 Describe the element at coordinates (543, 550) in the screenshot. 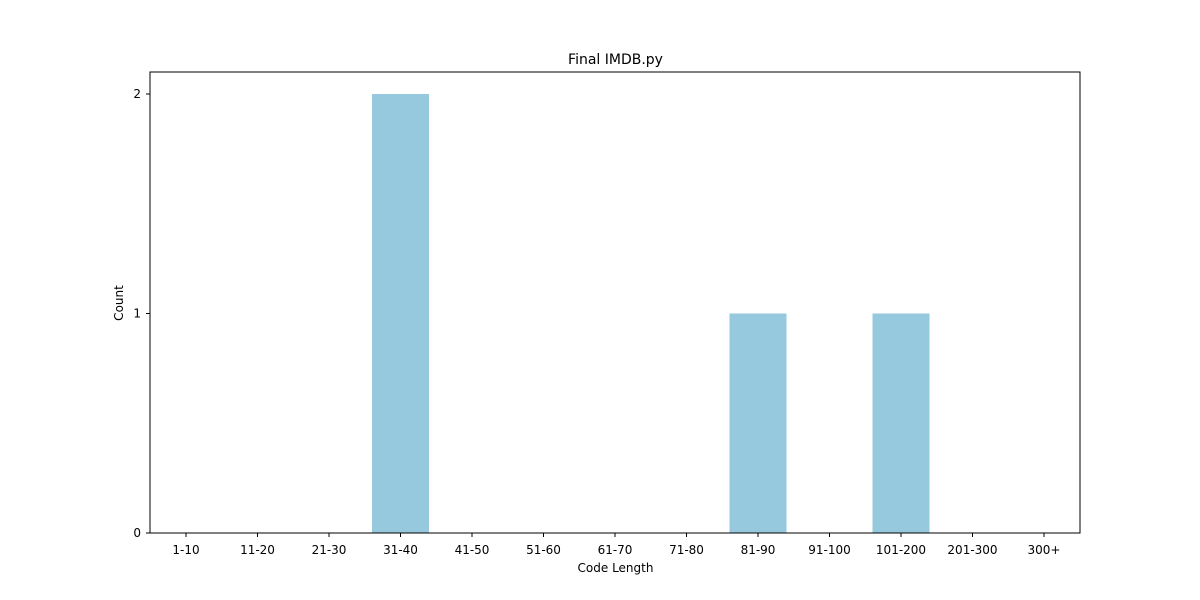

I see `x-tick-label: 51-60` at that location.